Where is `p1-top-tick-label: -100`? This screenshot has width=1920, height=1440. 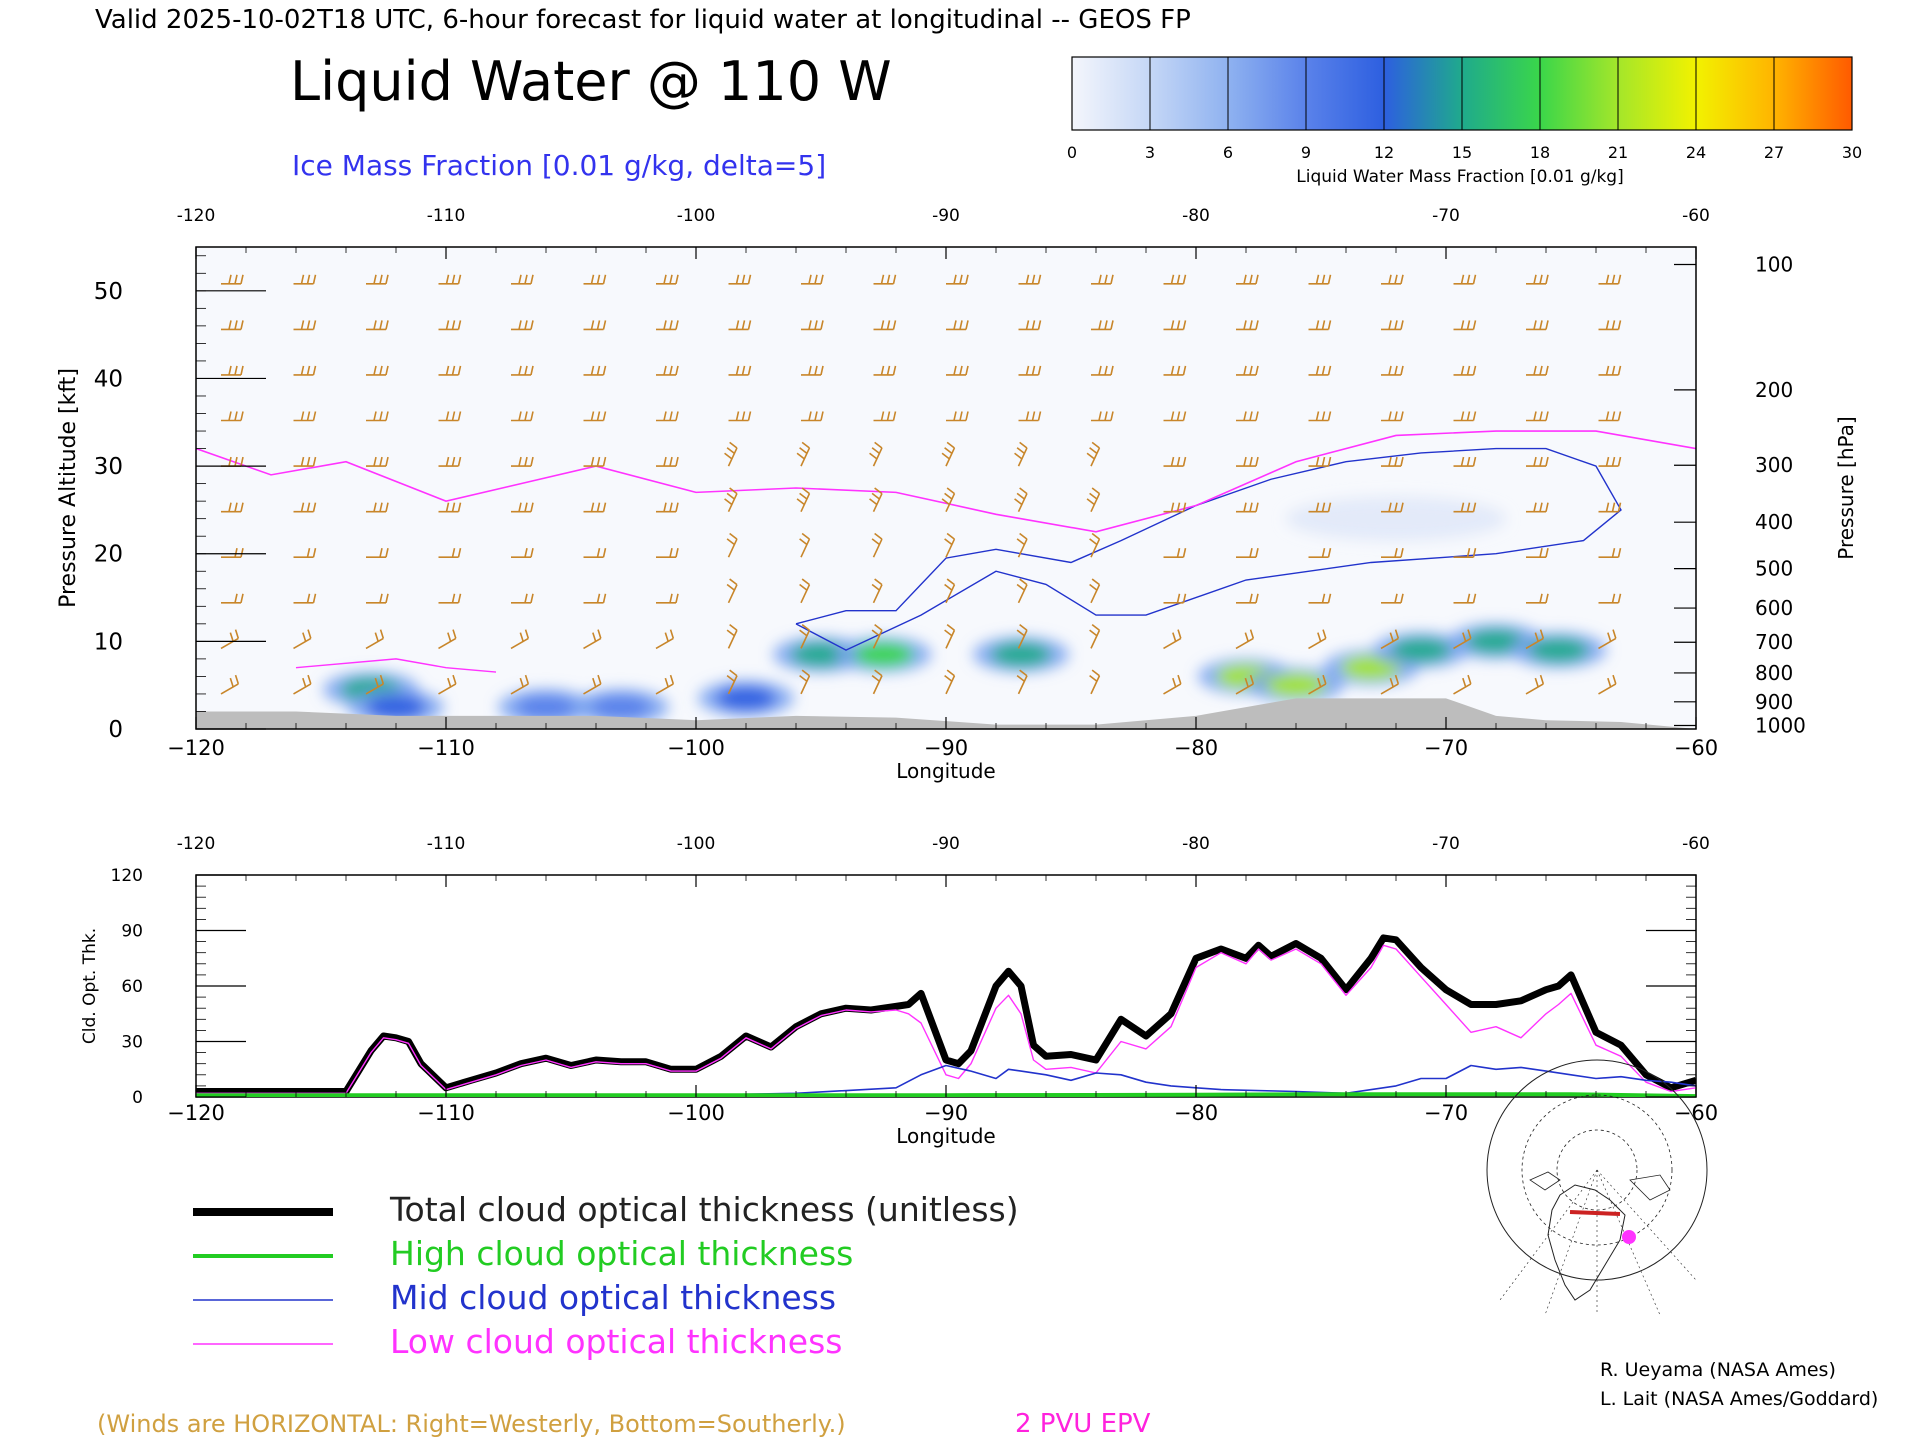 p1-top-tick-label: -100 is located at coordinates (696, 216).